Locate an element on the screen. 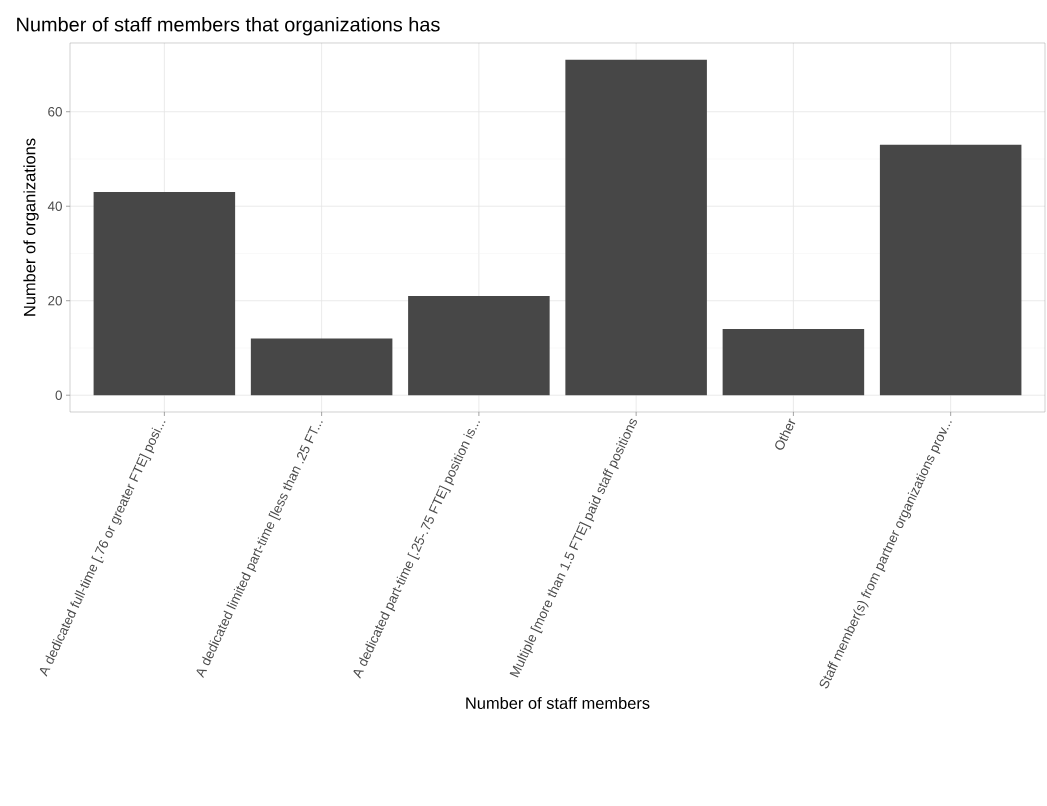 Image resolution: width=1047 pixels, height=806 pixels. x-axis-title: Number of staff members is located at coordinates (558, 702).